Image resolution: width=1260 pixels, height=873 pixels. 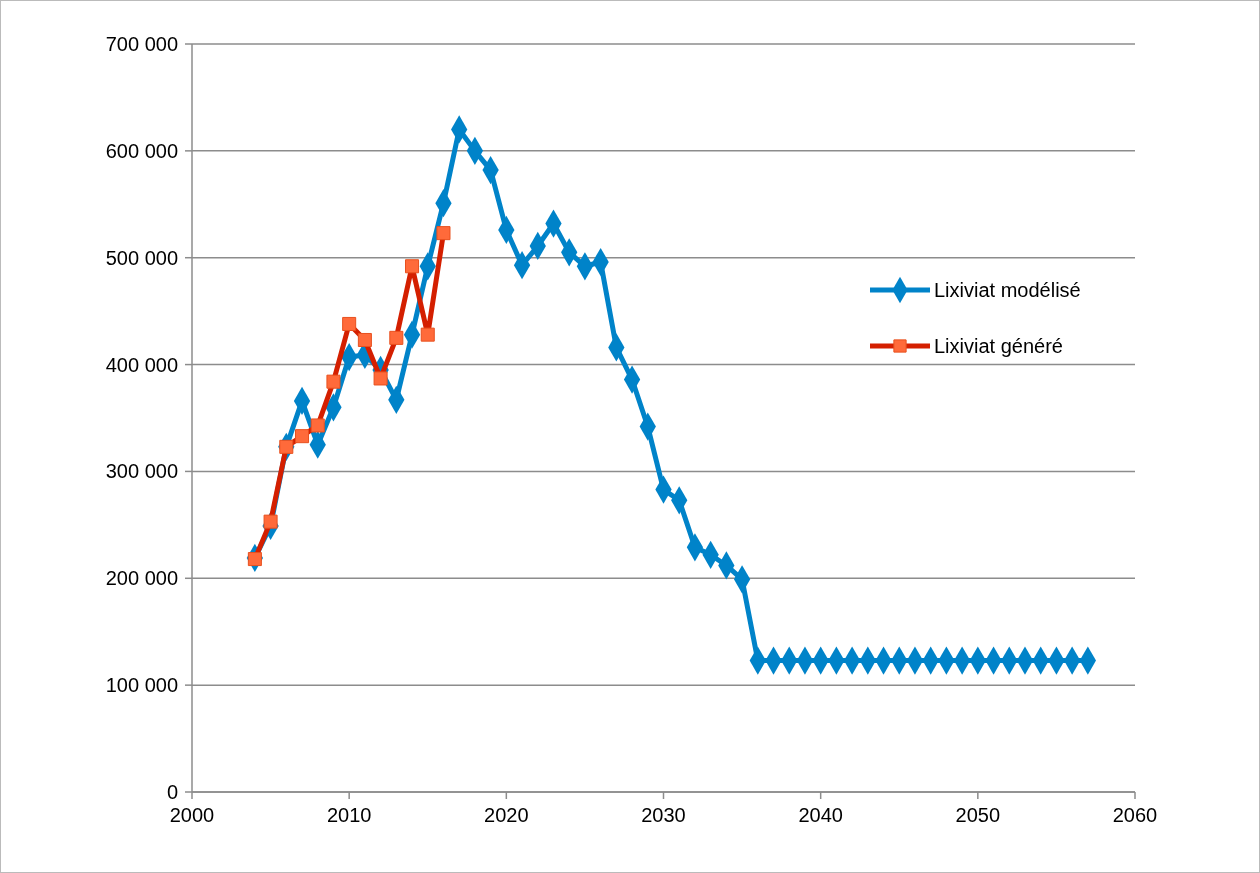 What do you see at coordinates (141, 685) in the screenshot?
I see `y-tick-label: 100 000` at bounding box center [141, 685].